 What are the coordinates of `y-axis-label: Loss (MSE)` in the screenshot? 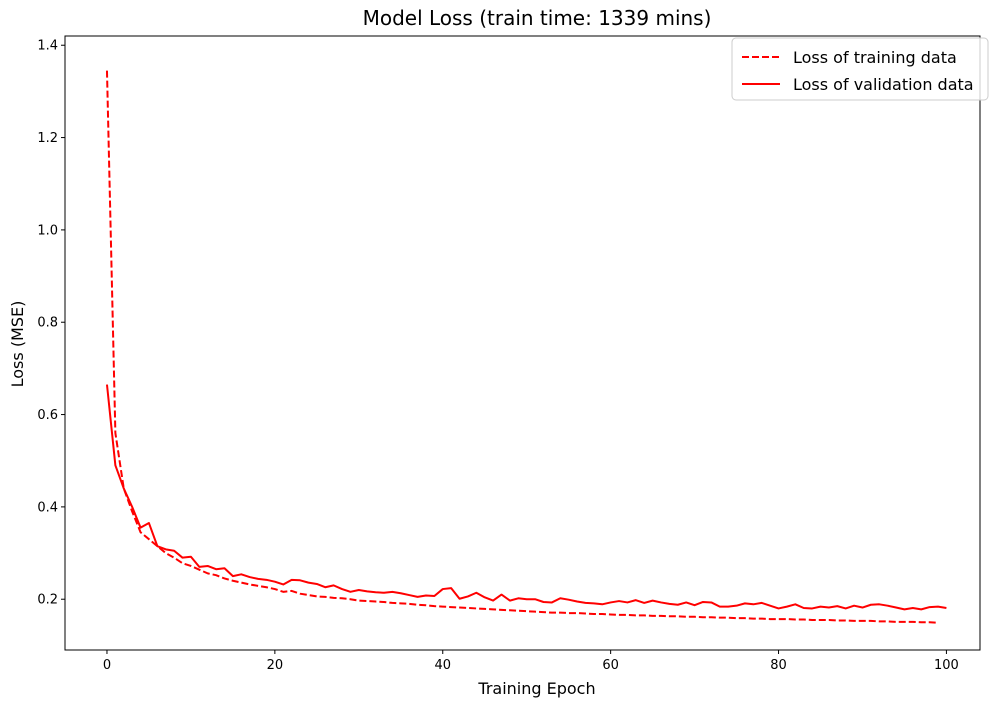 It's located at (17, 344).